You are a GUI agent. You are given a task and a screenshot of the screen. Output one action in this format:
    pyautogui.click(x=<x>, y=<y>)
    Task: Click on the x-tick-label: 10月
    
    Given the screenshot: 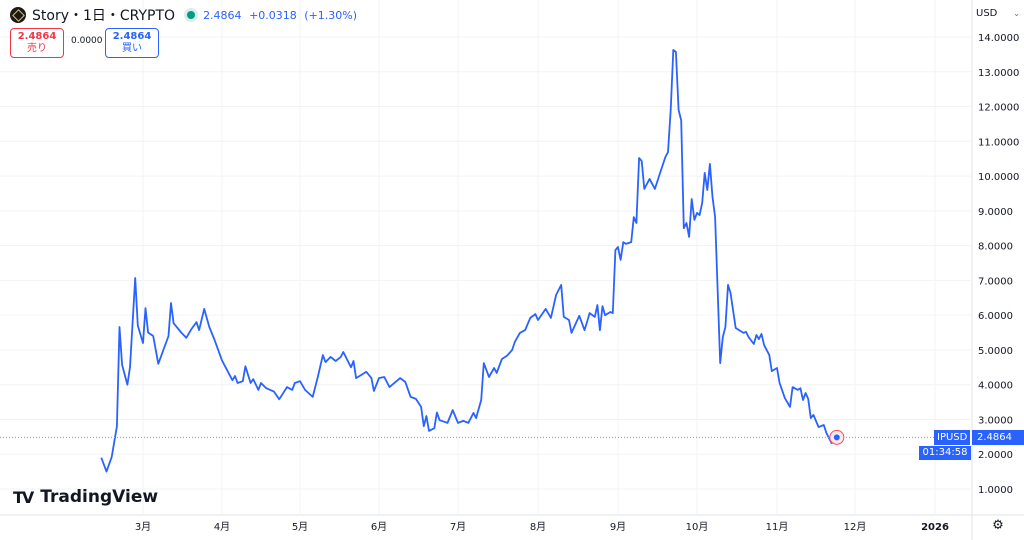 What is the action you would take?
    pyautogui.click(x=697, y=527)
    